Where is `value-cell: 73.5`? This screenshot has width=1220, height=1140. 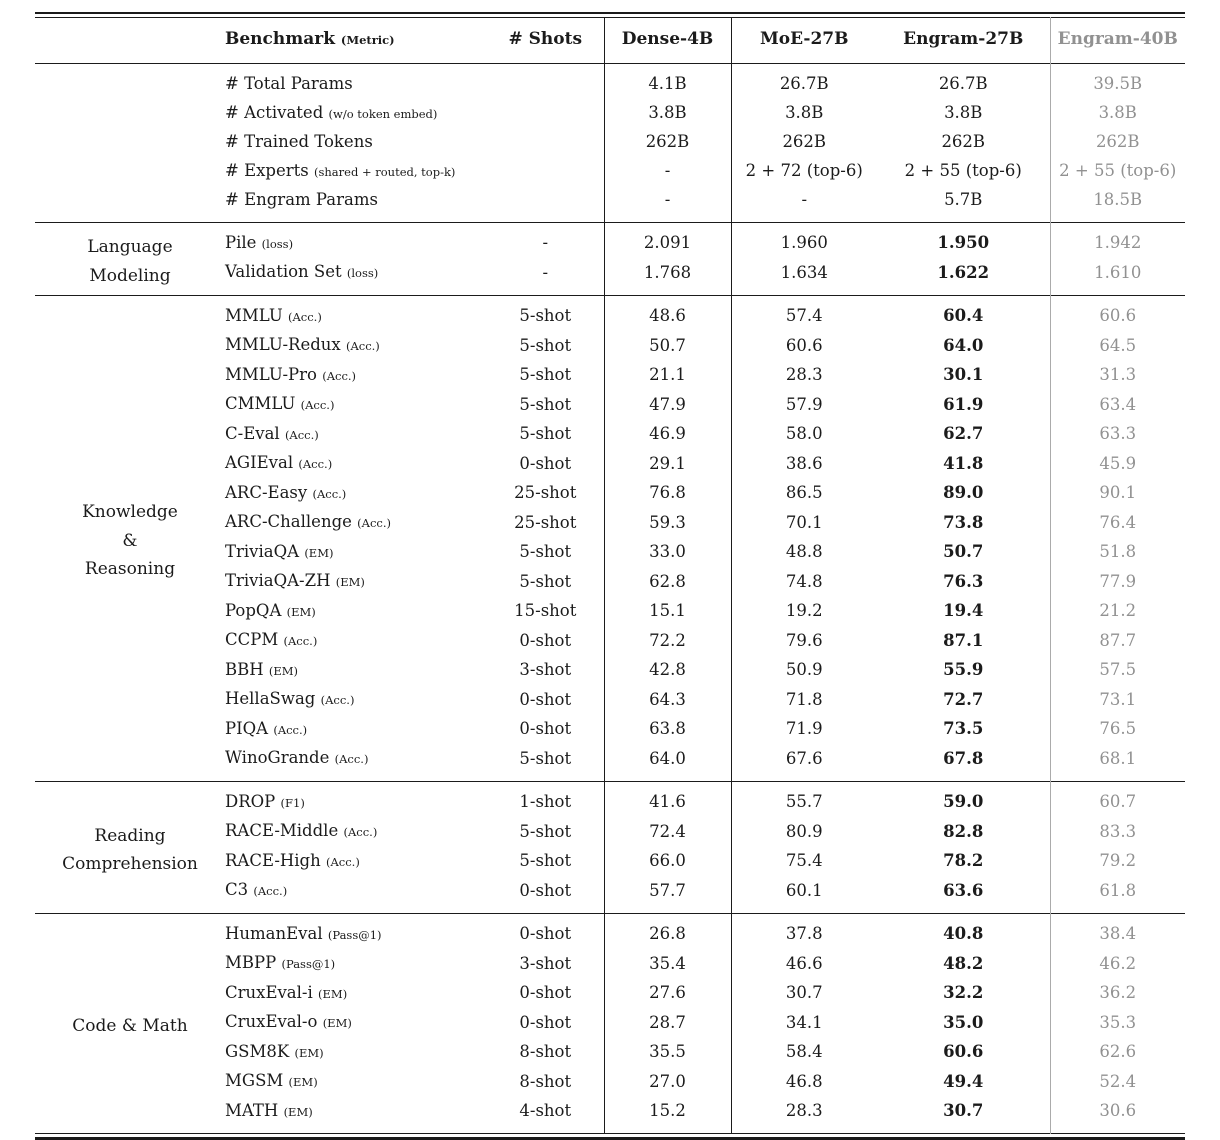 value-cell: 73.5 is located at coordinates (964, 729).